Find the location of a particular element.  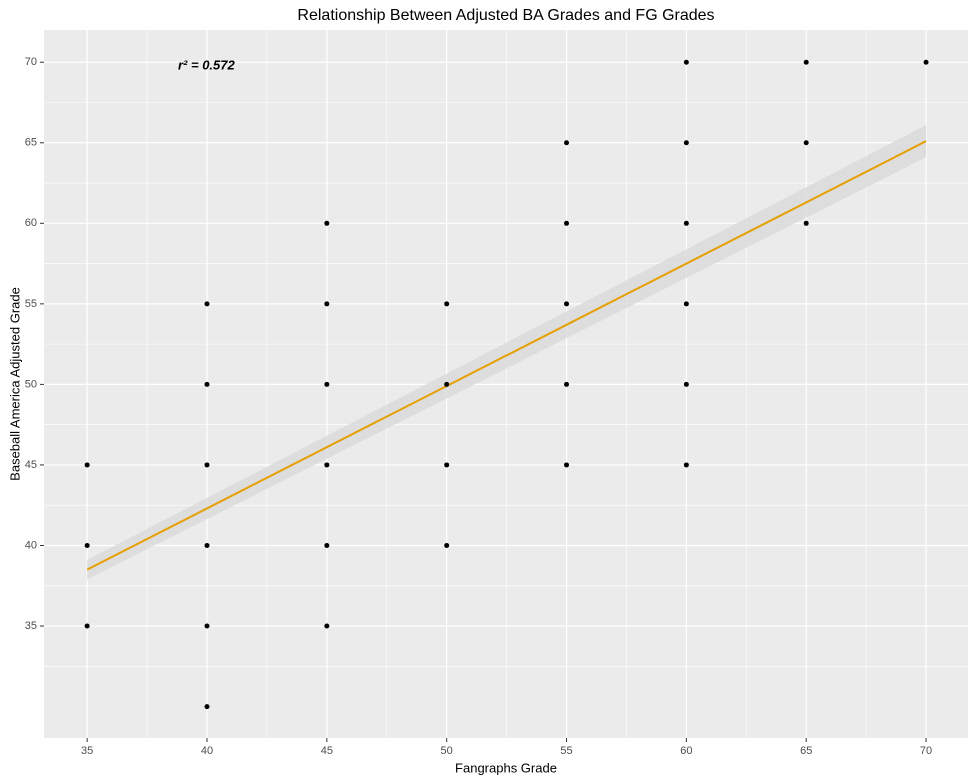

x-tick-label: 65 is located at coordinates (806, 751).